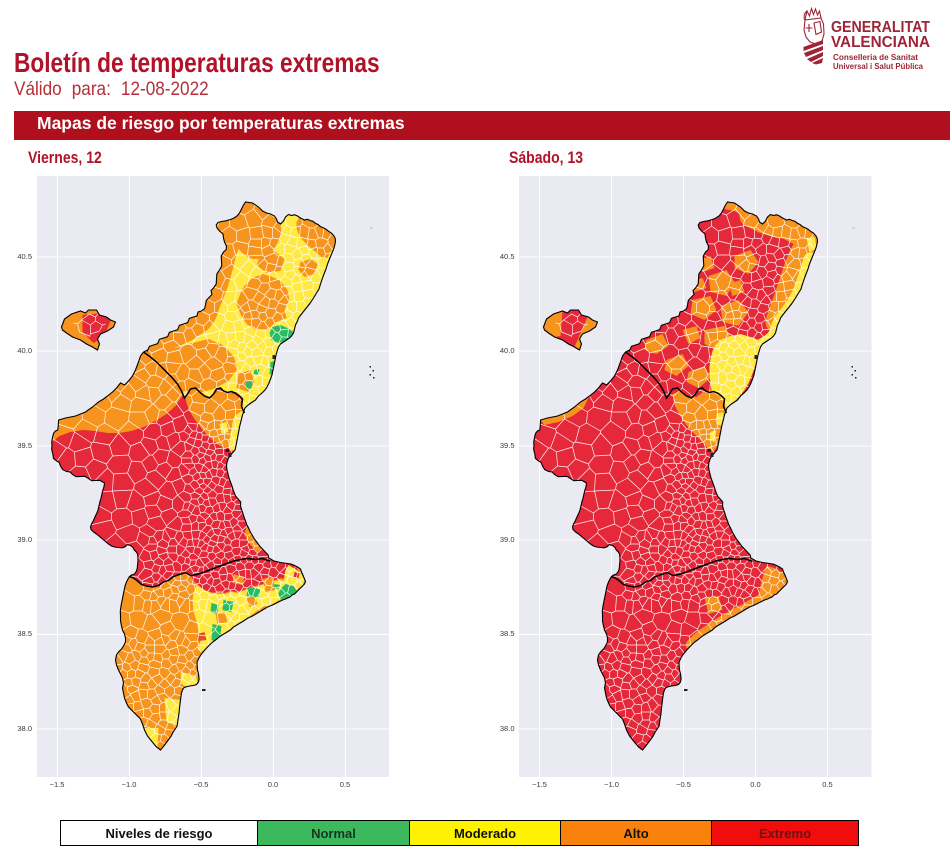 The image size is (950, 866). I want to click on svg-text: GENERALITAT, so click(880, 27).